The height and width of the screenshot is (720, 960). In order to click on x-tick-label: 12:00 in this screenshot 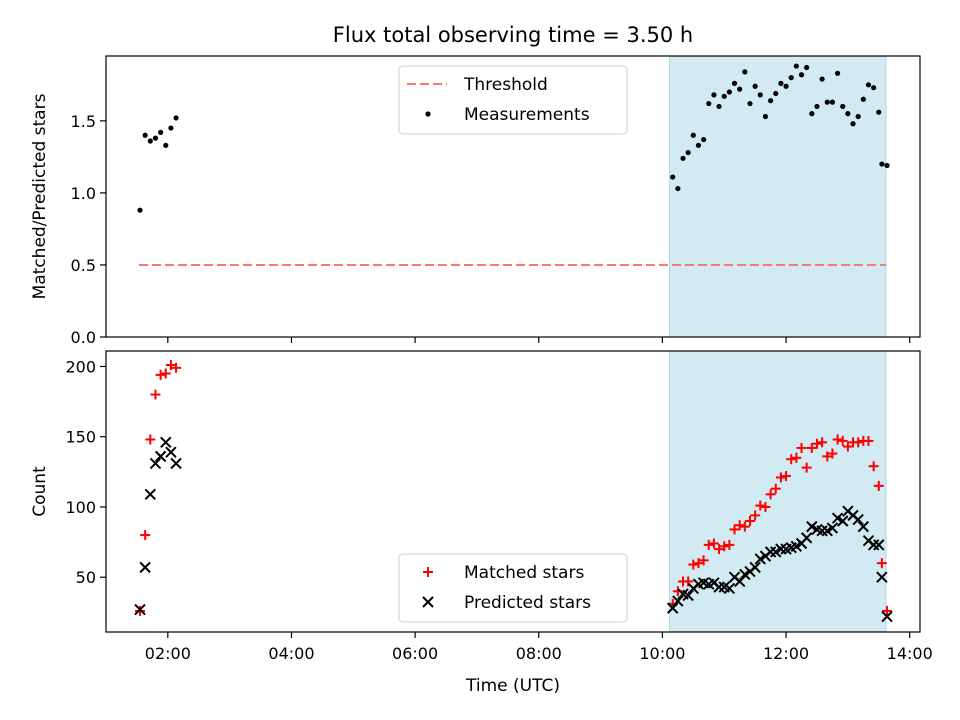, I will do `click(786, 653)`.